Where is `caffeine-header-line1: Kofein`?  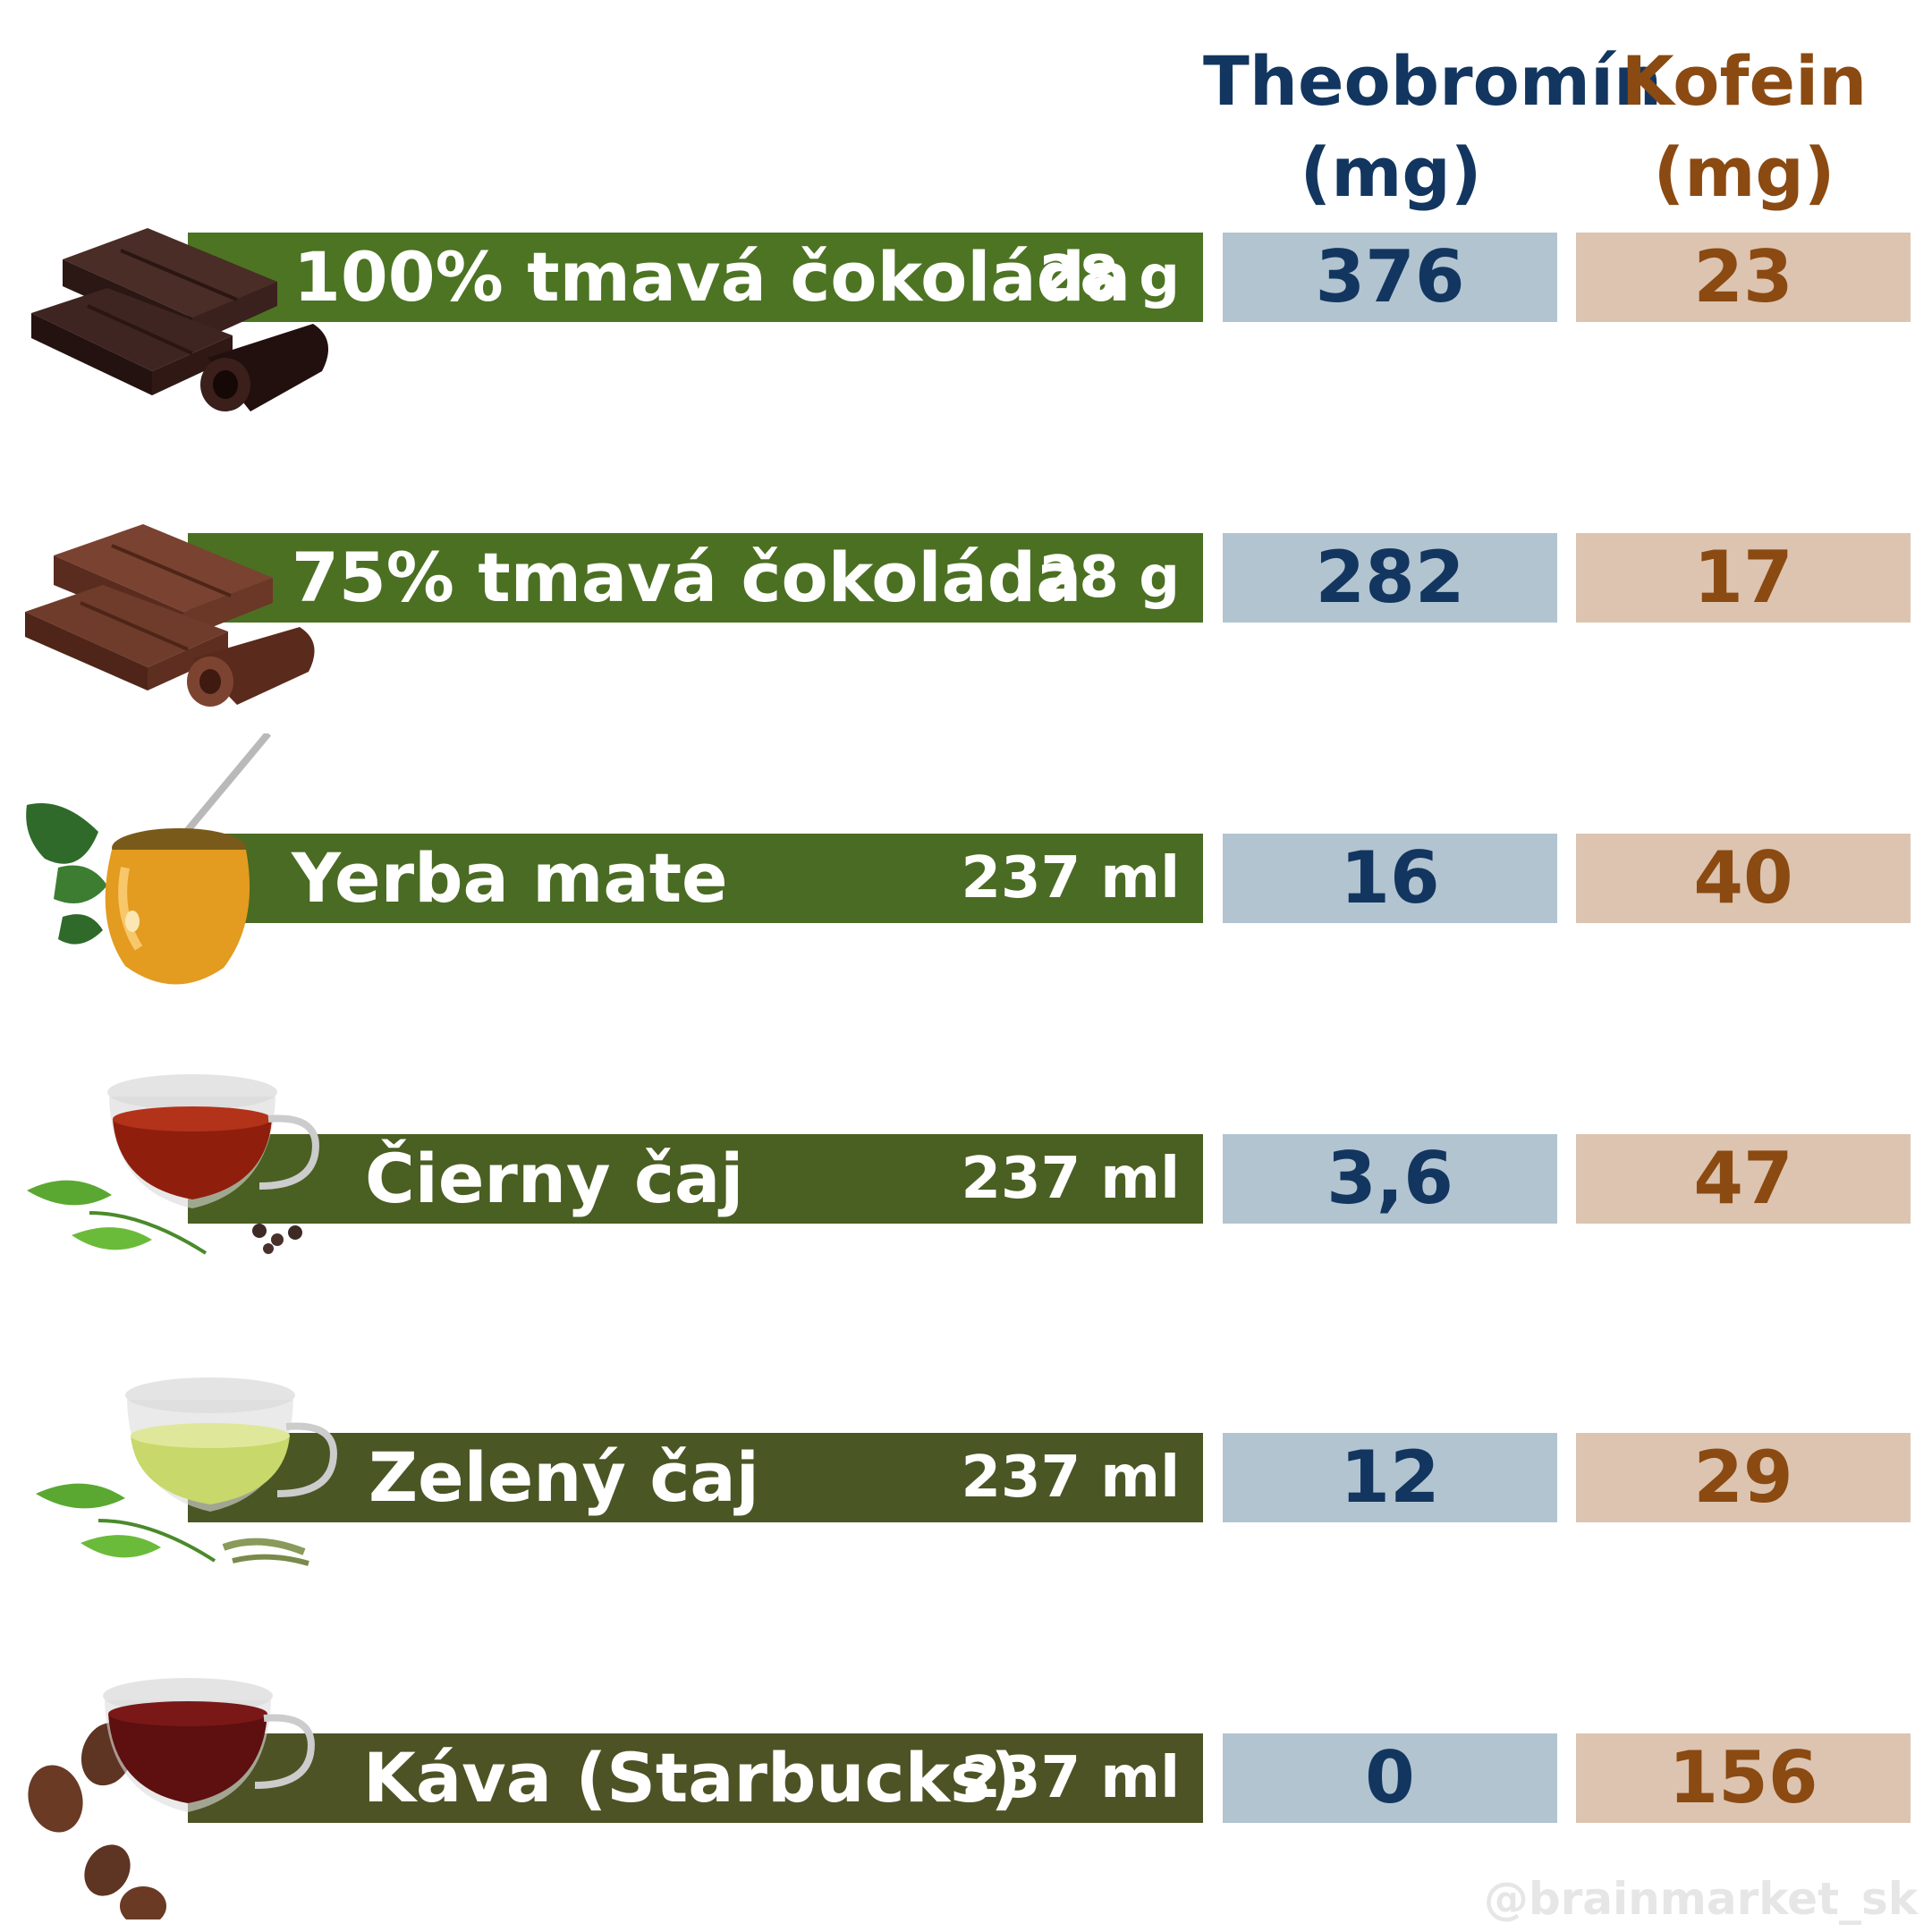 caffeine-header-line1: Kofein is located at coordinates (1744, 81).